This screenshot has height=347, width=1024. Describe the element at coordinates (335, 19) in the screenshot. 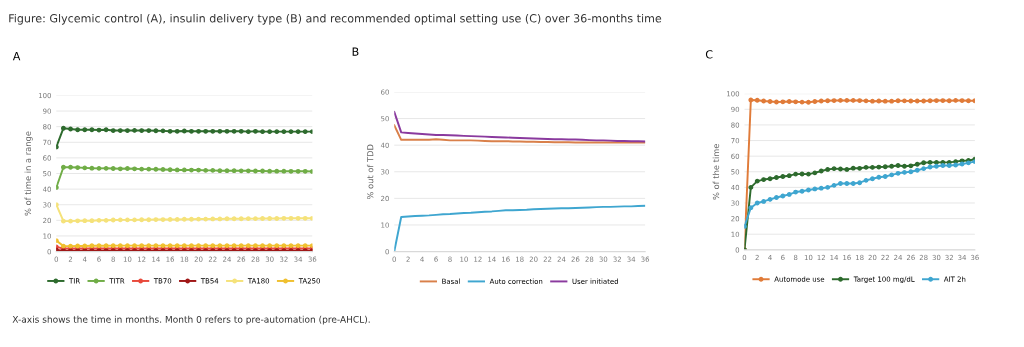

I see `text: Figure: Glycemic control (A), insulin delivery type (B) and recommended optimal setting use (C) over 36-months time` at that location.